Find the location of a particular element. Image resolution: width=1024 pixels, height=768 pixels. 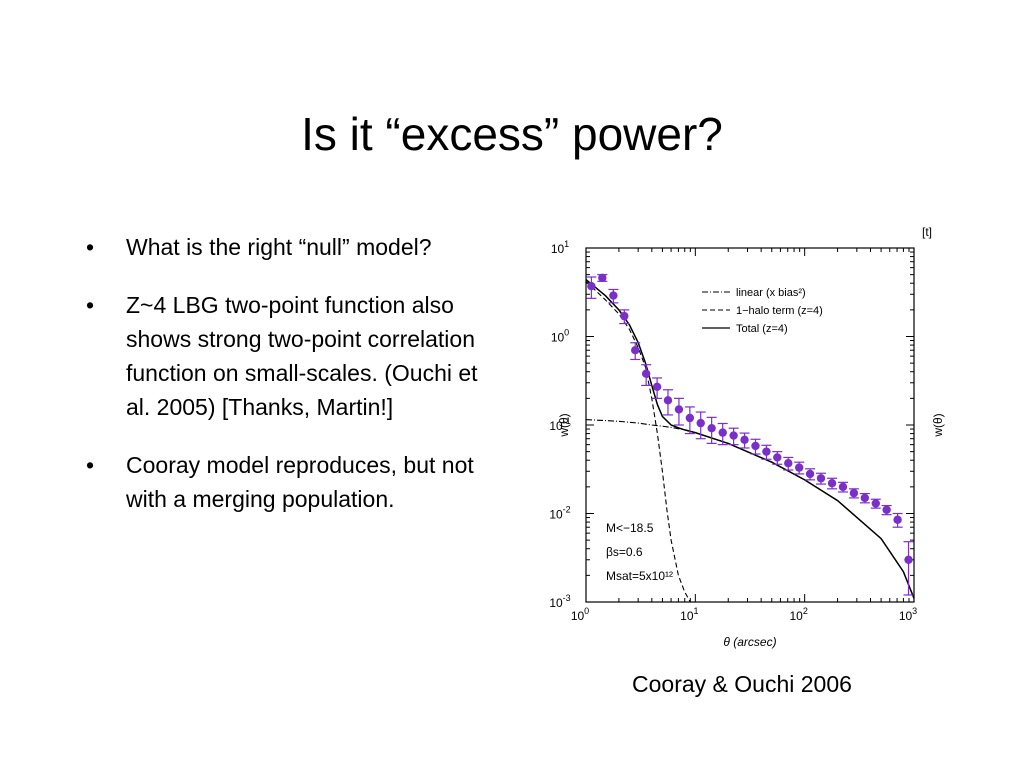

x-axis-label: θ (arcsec) is located at coordinates (749, 642).